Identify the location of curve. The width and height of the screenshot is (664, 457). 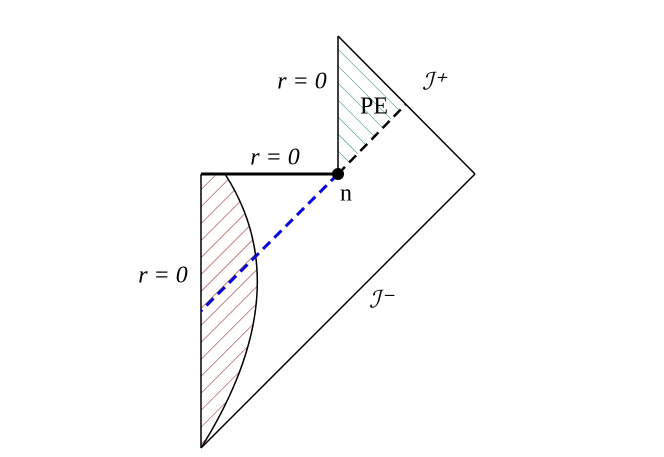
(229, 311).